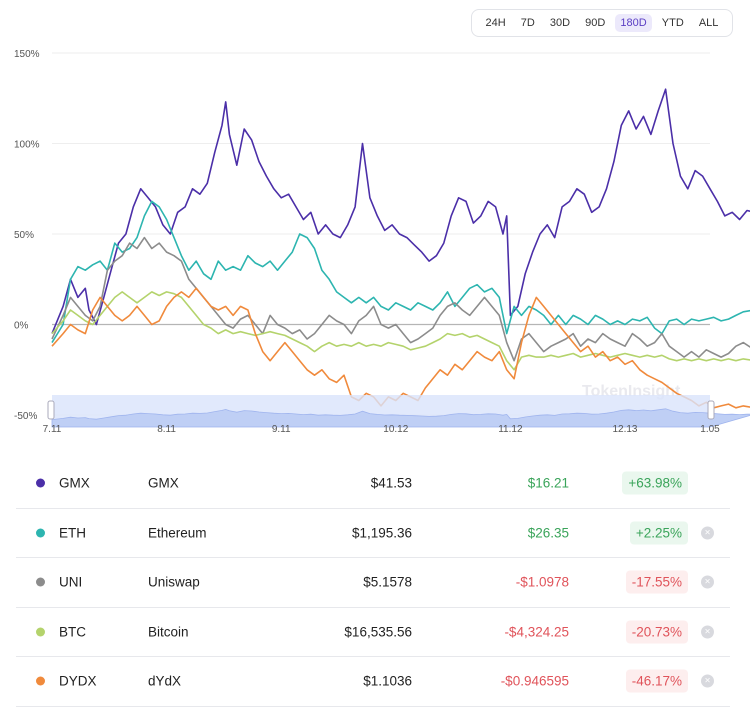  I want to click on x-tick-label: 7.11, so click(52, 429).